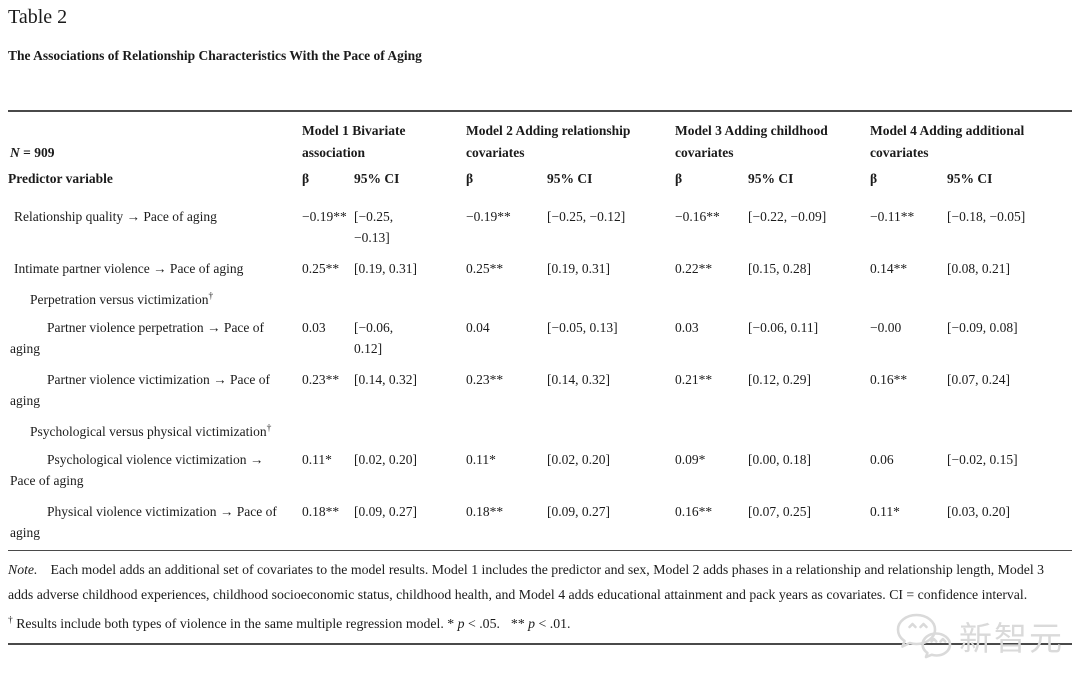 This screenshot has height=689, width=1080. What do you see at coordinates (986, 216) in the screenshot?
I see `ci-cell: [−0.18, −0.05]` at bounding box center [986, 216].